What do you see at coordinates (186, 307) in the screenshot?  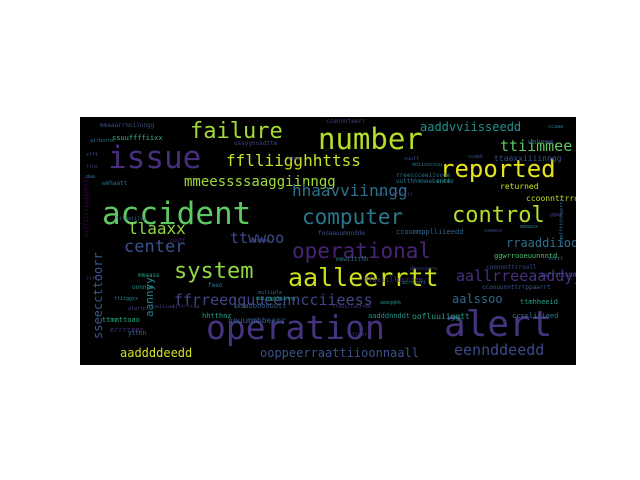 I see `word-iittrrraa: iittrrraa` at bounding box center [186, 307].